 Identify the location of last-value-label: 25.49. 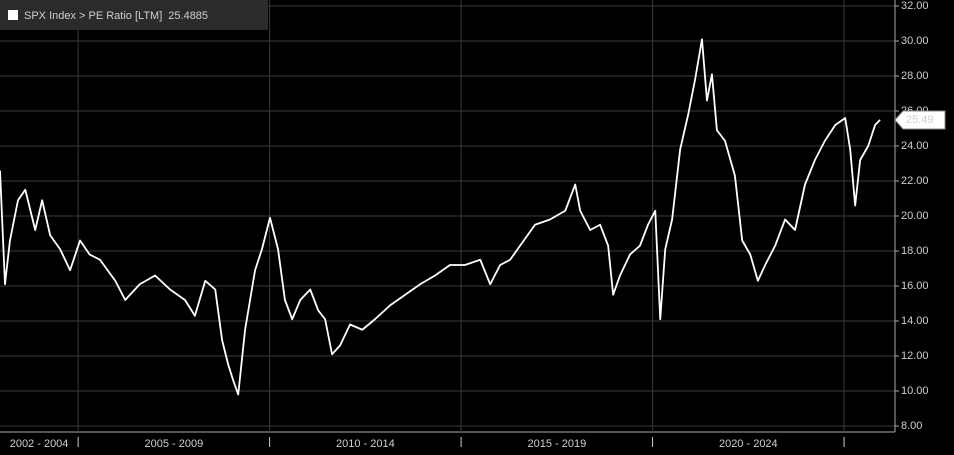
(920, 120).